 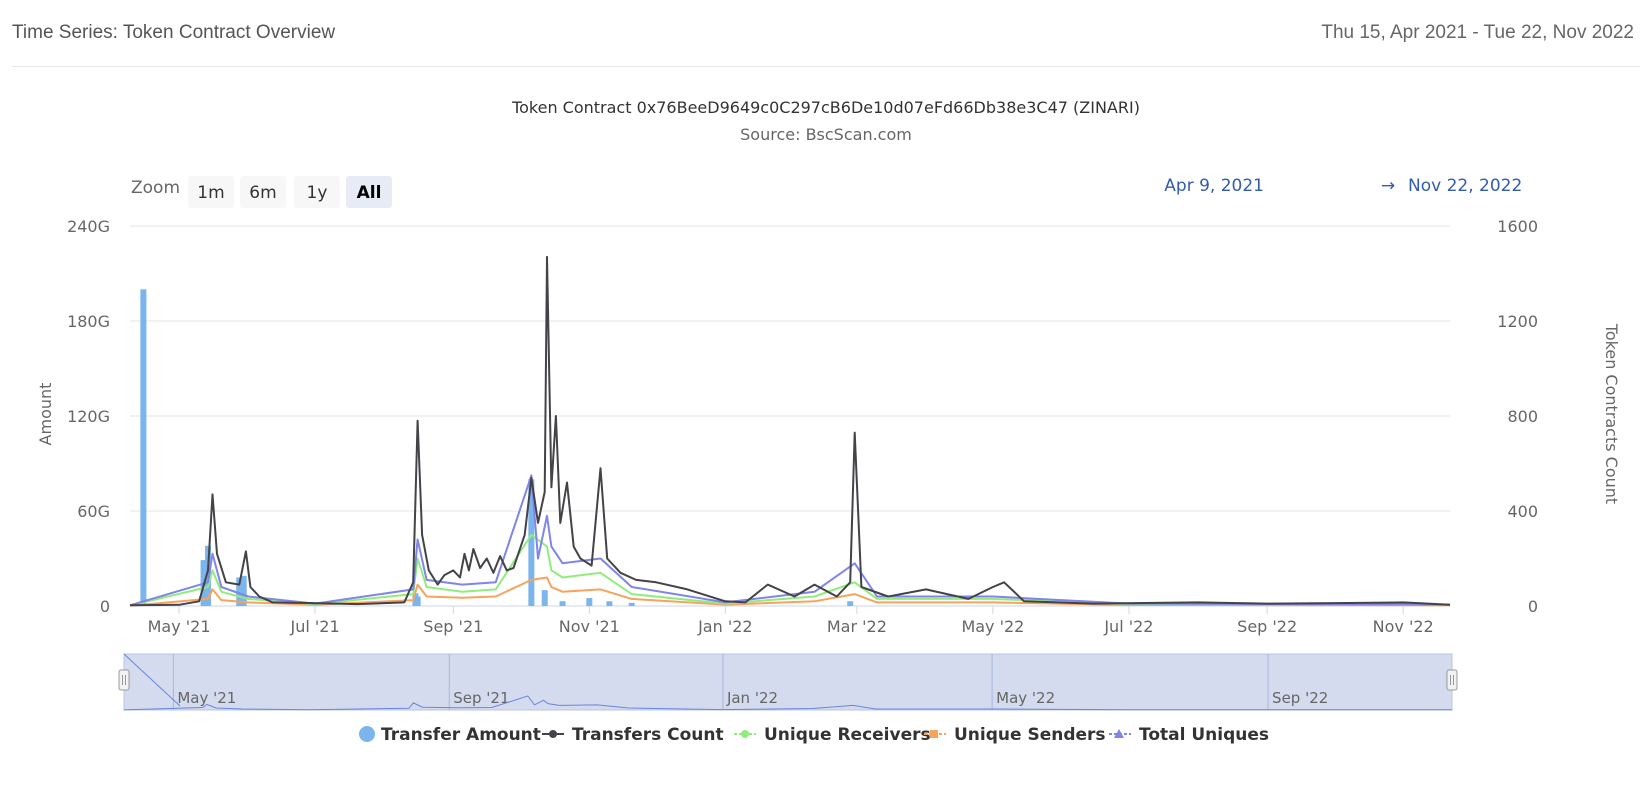 I want to click on zoom-button-6m: 6m, so click(x=263, y=192).